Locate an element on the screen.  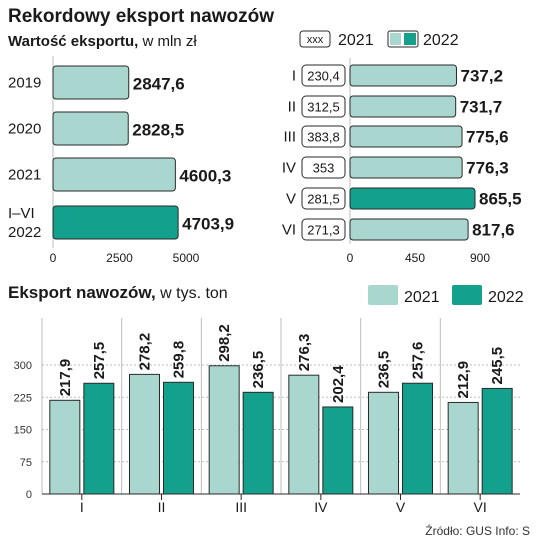
legend-bottom: 2021 2022 is located at coordinates (446, 295).